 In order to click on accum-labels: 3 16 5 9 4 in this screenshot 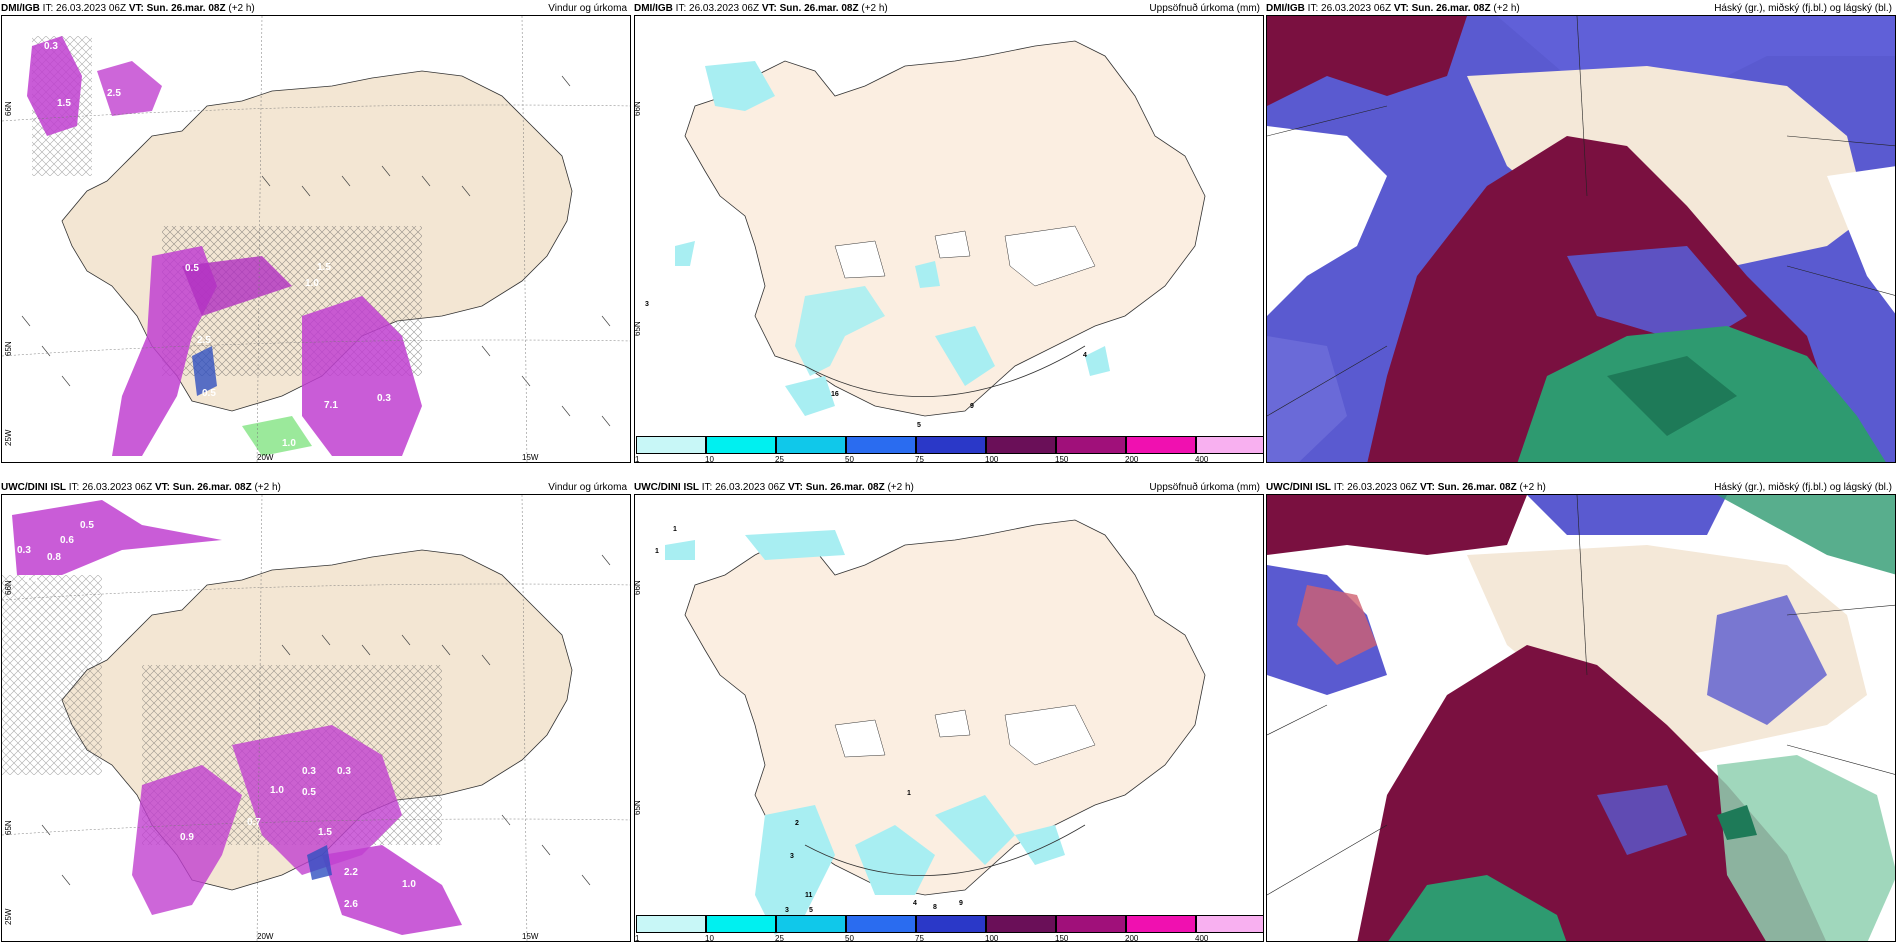, I will do `click(866, 365)`.